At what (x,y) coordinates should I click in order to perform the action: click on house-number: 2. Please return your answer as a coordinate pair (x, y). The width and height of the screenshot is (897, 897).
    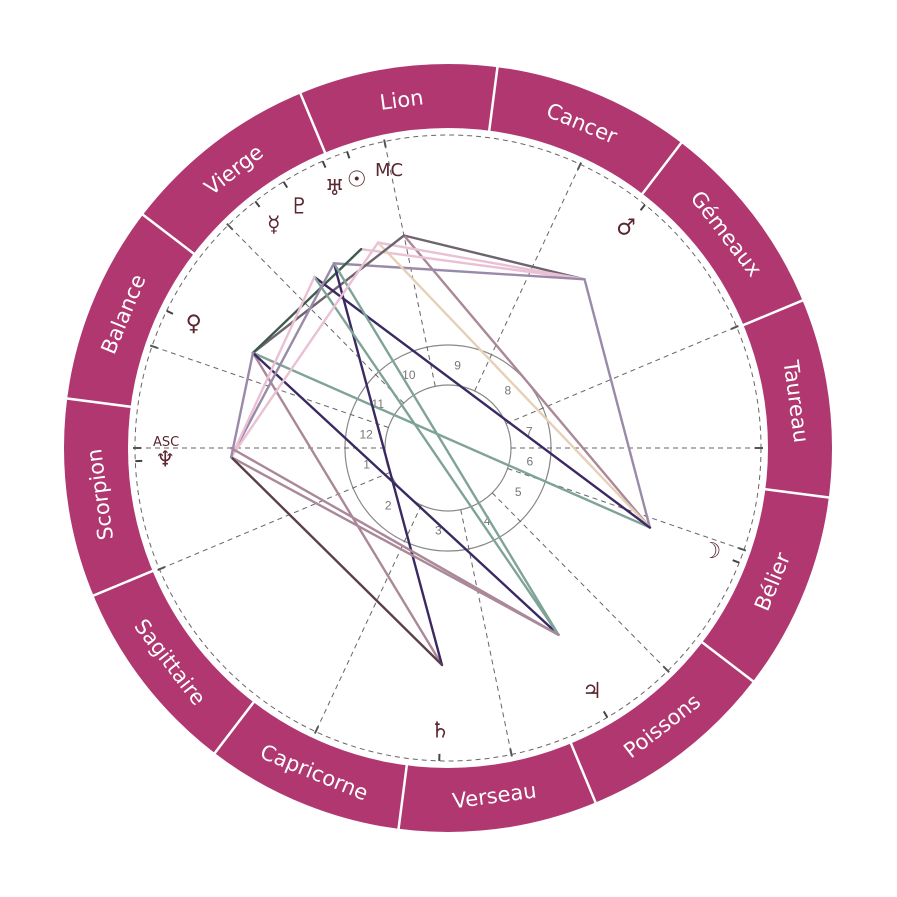
    Looking at the image, I should click on (388, 506).